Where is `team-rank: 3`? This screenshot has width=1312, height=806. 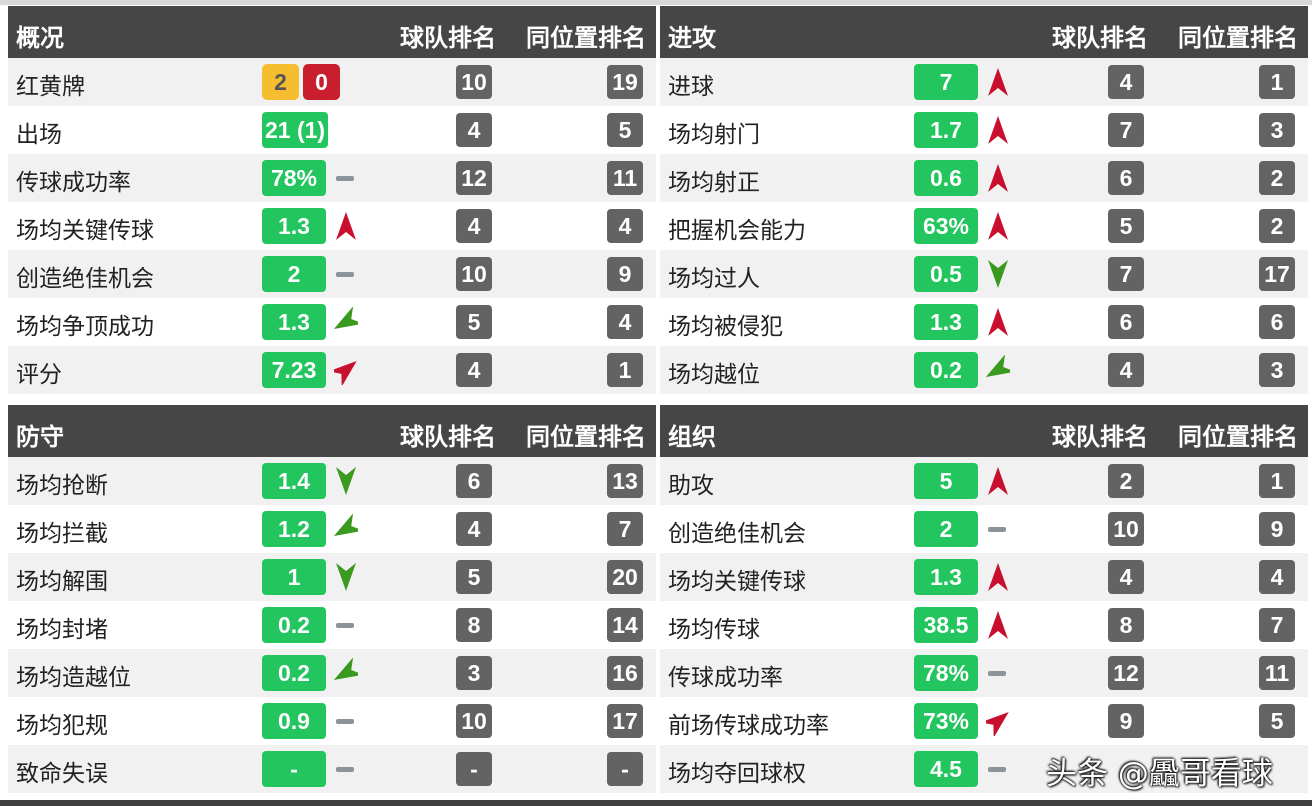 team-rank: 3 is located at coordinates (474, 673).